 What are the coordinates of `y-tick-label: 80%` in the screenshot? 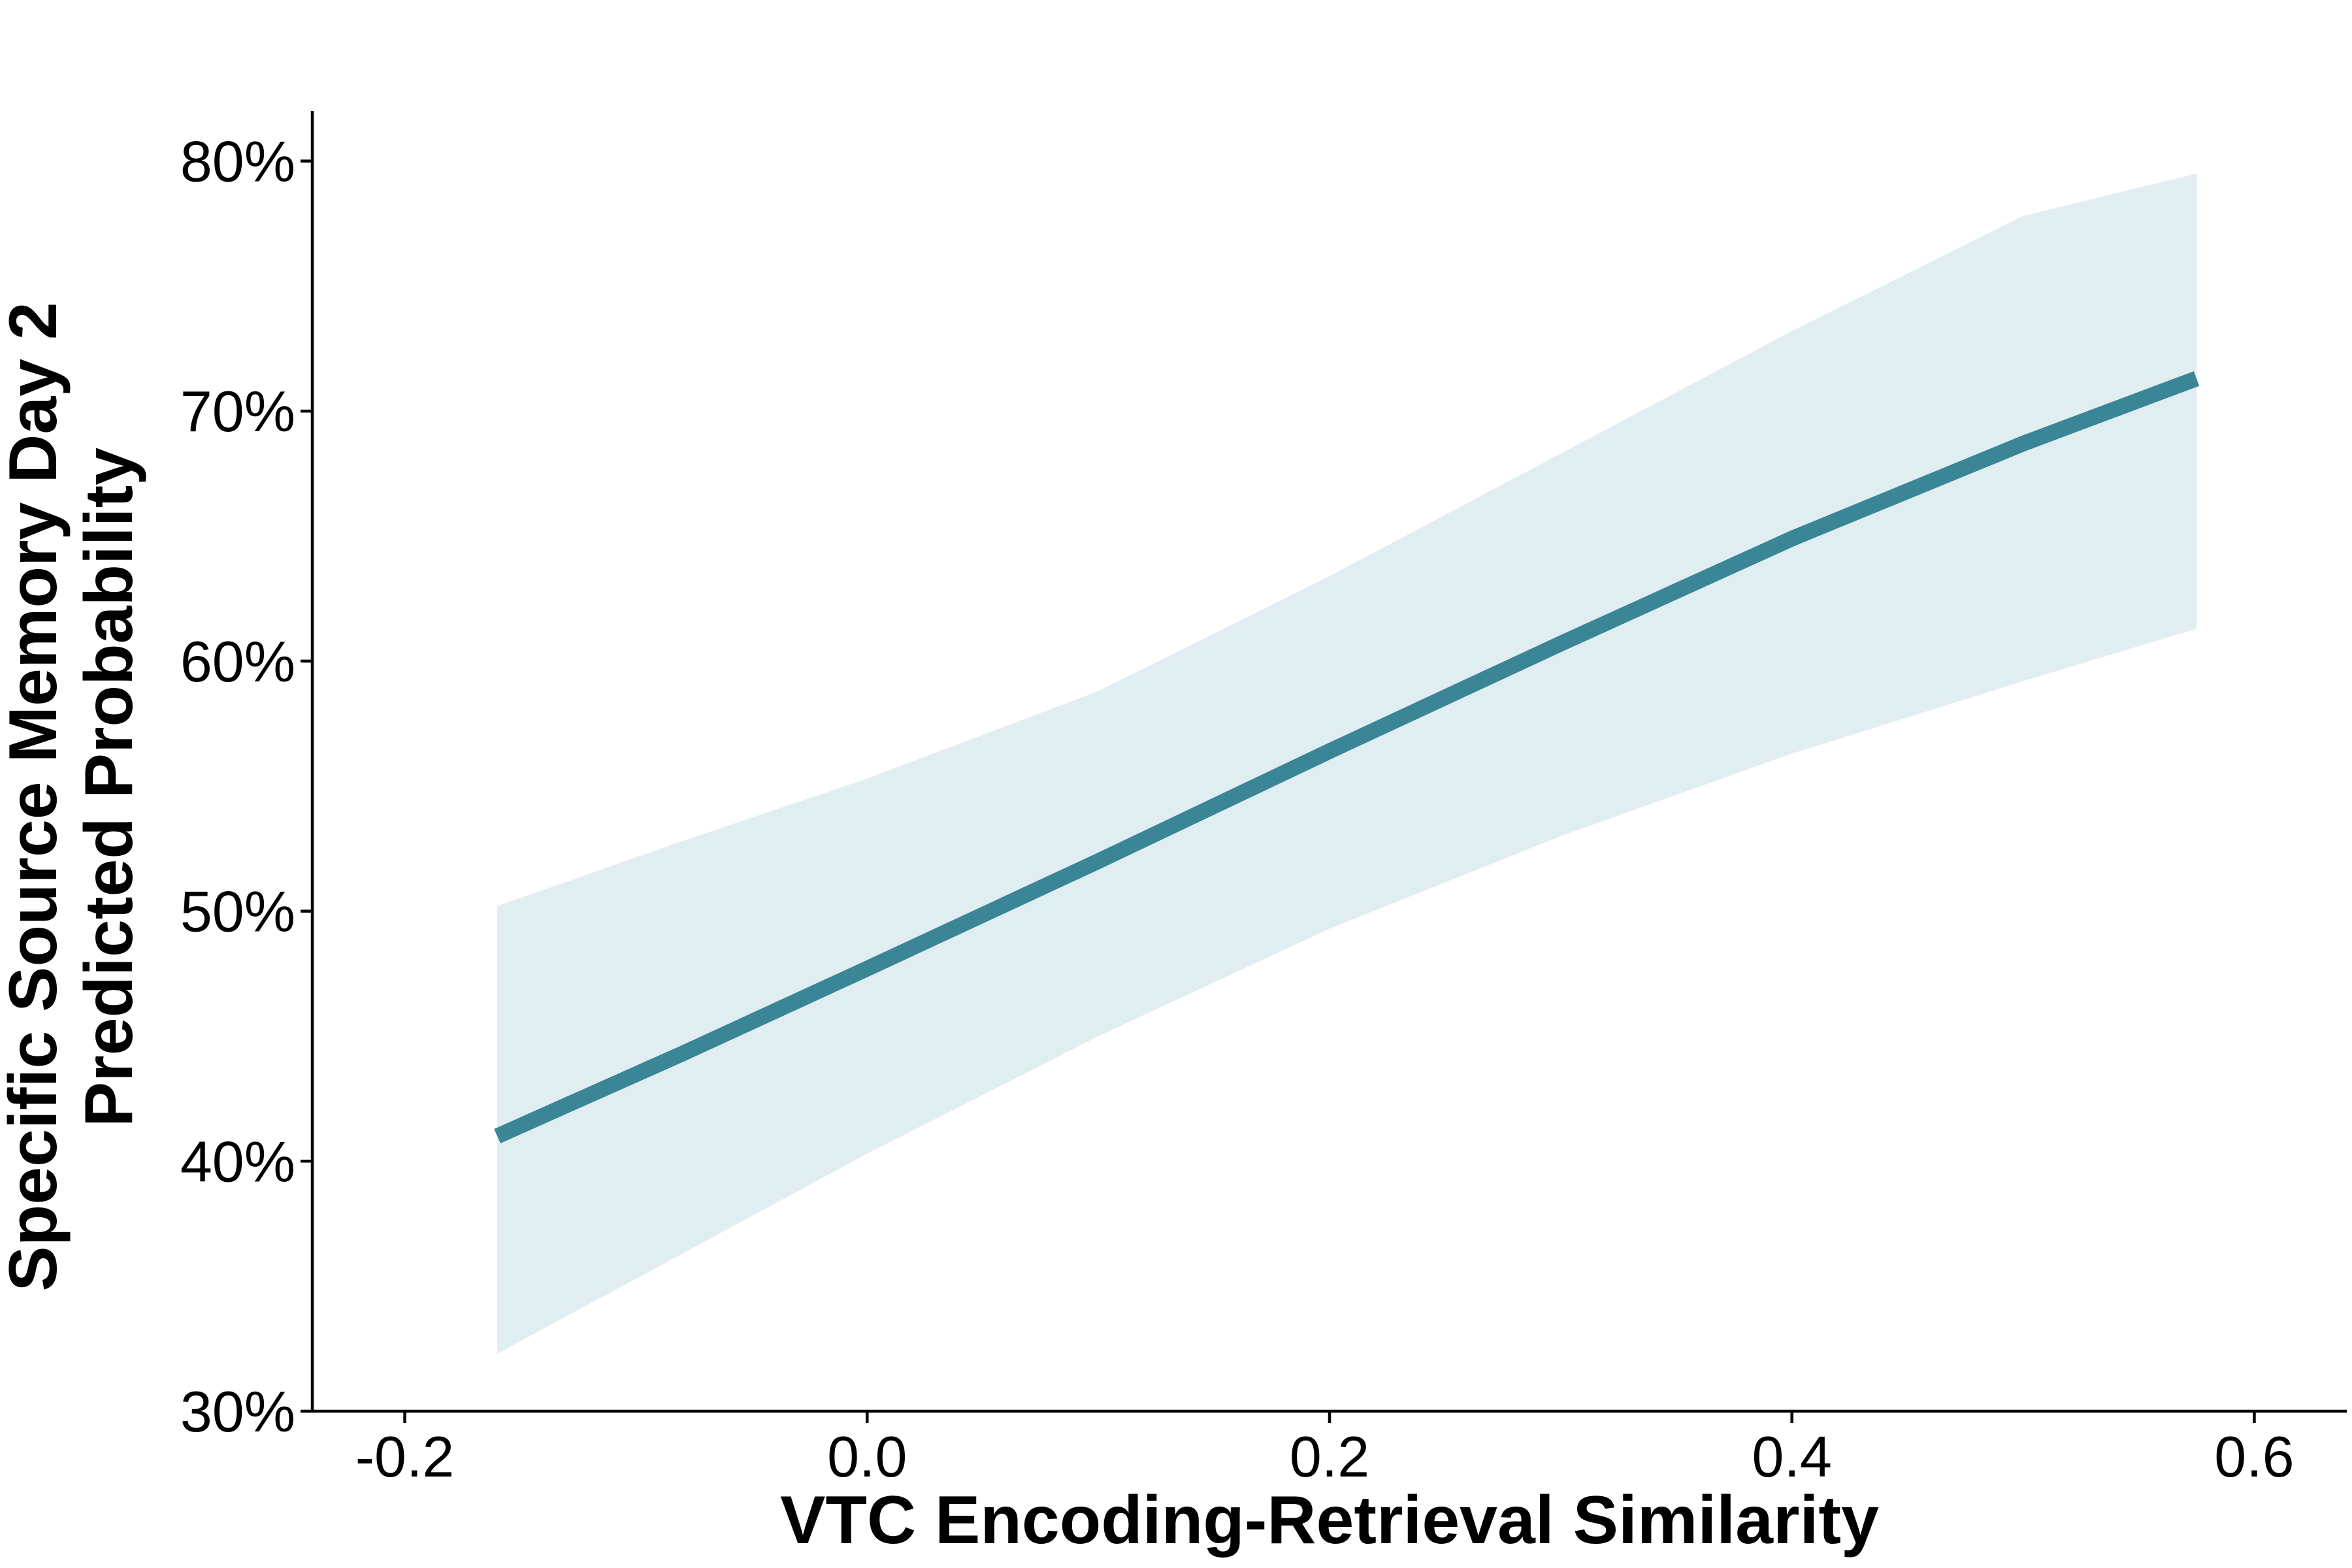 It's located at (237, 161).